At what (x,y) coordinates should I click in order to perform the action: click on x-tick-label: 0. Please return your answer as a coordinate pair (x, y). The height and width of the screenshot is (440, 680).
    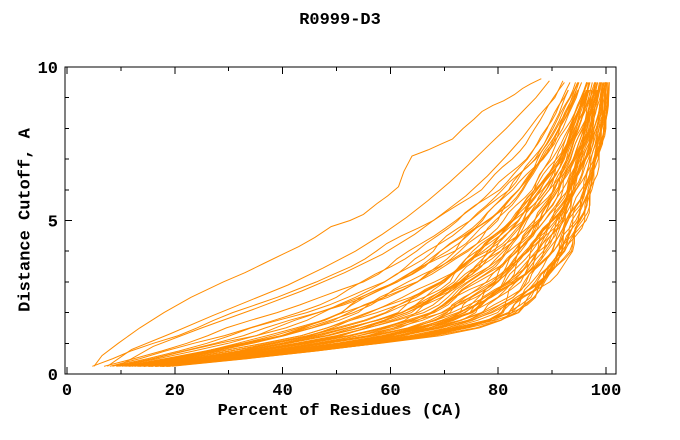
    Looking at the image, I should click on (67, 391).